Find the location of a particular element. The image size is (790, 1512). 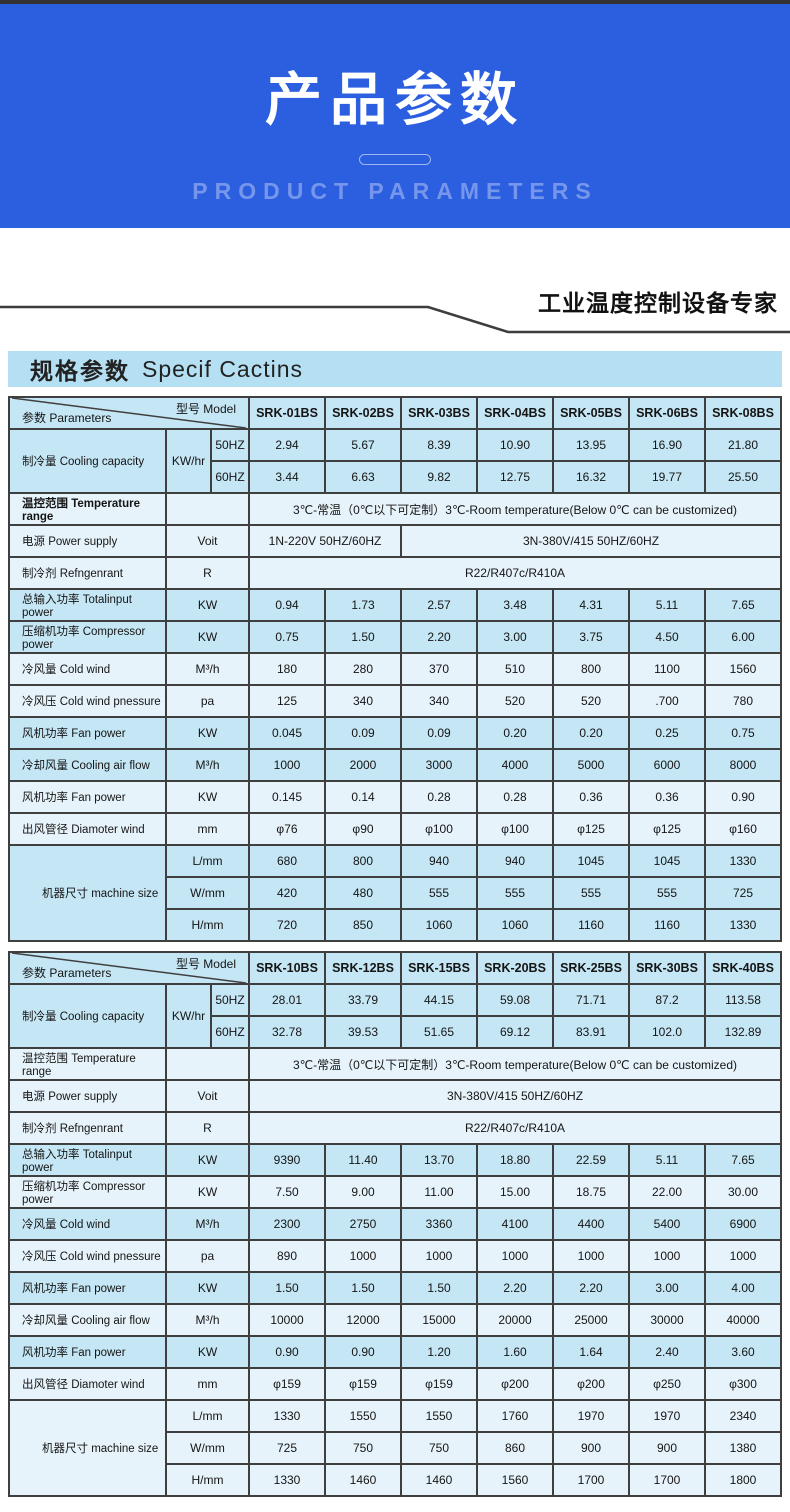

value-cell: φ200 is located at coordinates (515, 1384).